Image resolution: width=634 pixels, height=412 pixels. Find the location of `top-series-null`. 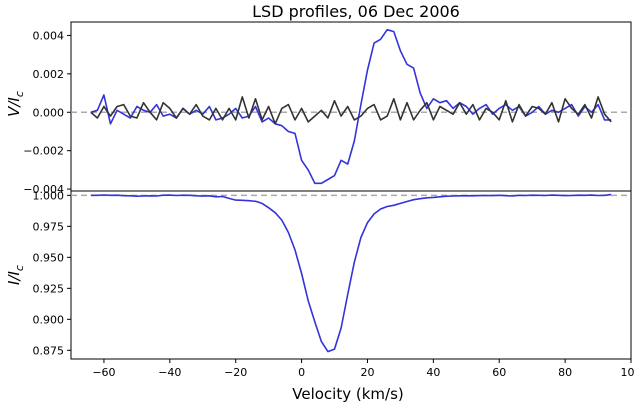

top-series-null is located at coordinates (351, 110).